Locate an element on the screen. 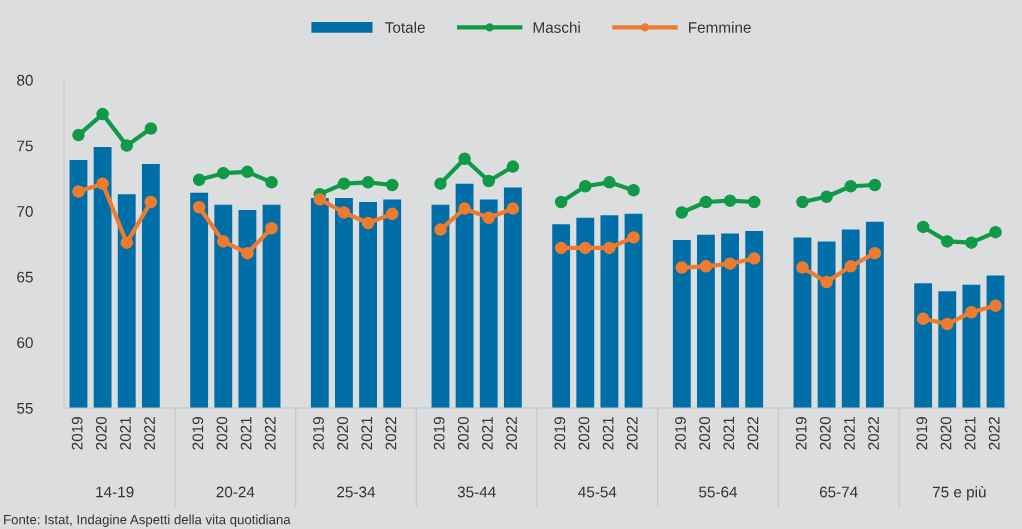 This screenshot has width=1022, height=529. y-tick-label: 70 is located at coordinates (25, 211).